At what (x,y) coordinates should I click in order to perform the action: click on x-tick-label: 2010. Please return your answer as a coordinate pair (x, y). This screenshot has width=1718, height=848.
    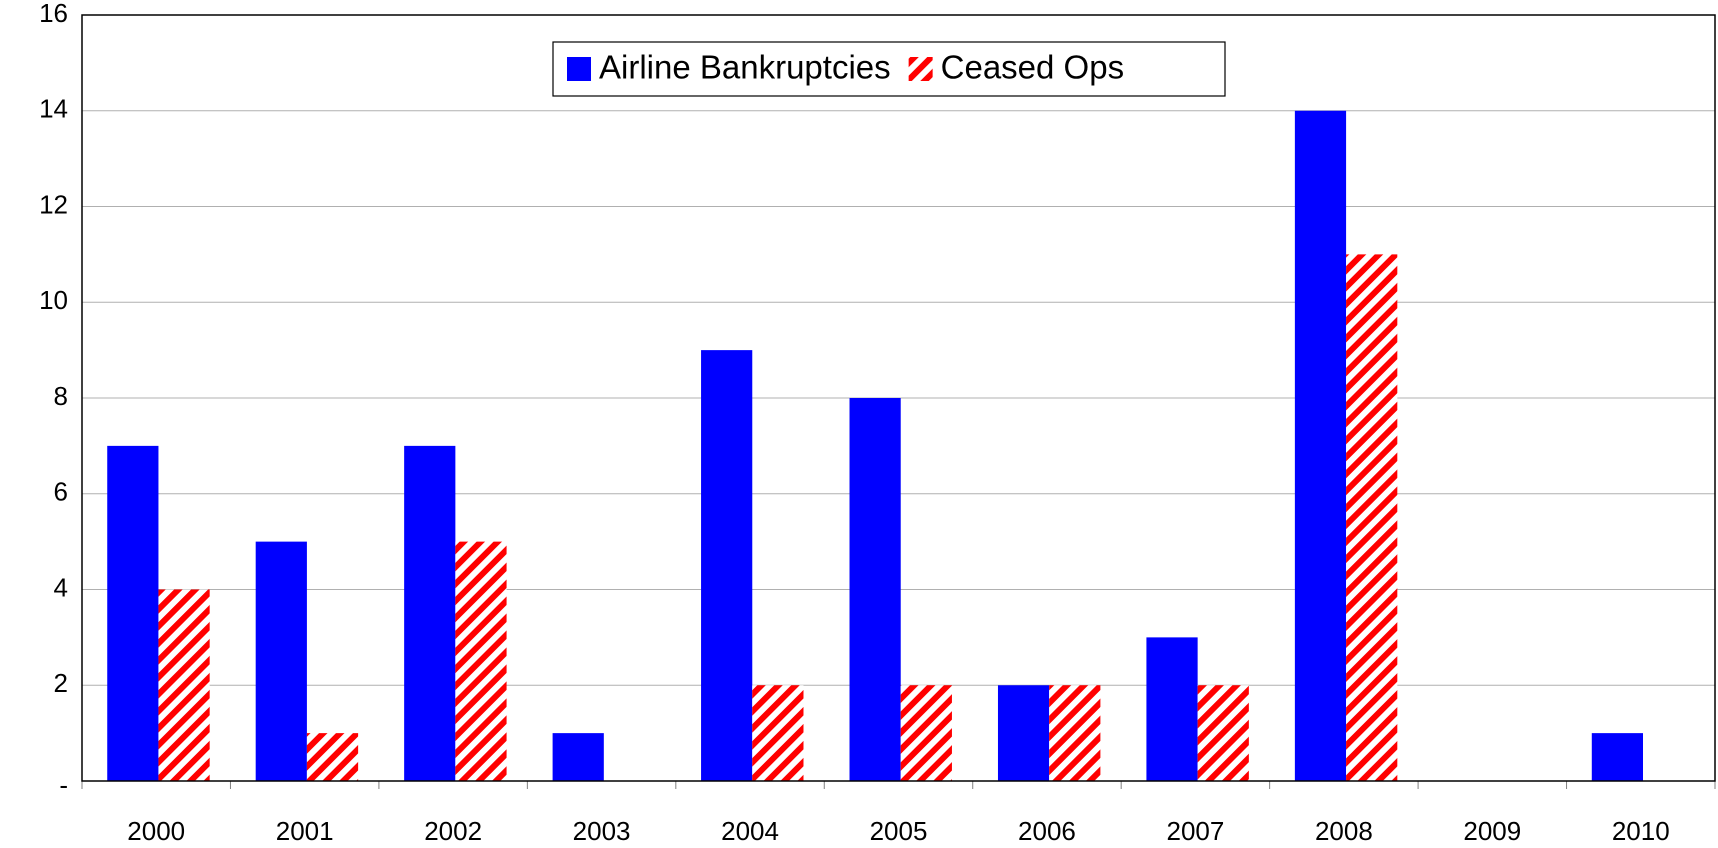
    Looking at the image, I should click on (1641, 831).